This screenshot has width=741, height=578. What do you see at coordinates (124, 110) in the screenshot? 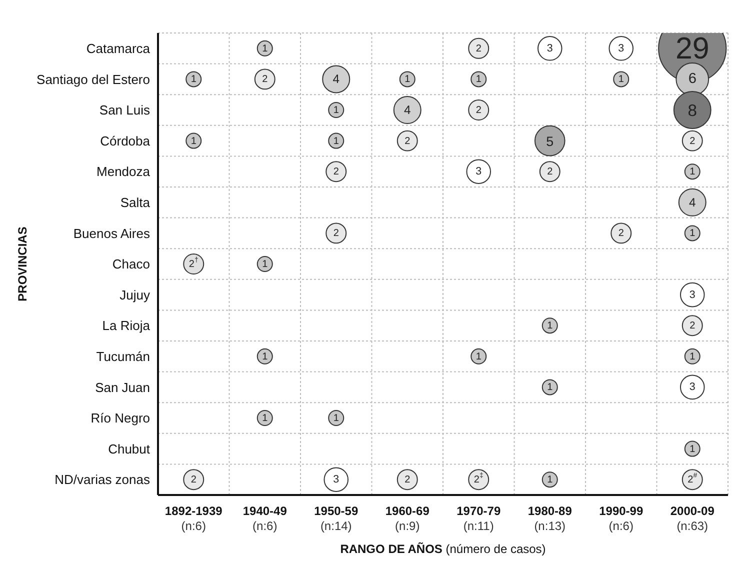
I see `y-tick-label: San Luis` at bounding box center [124, 110].